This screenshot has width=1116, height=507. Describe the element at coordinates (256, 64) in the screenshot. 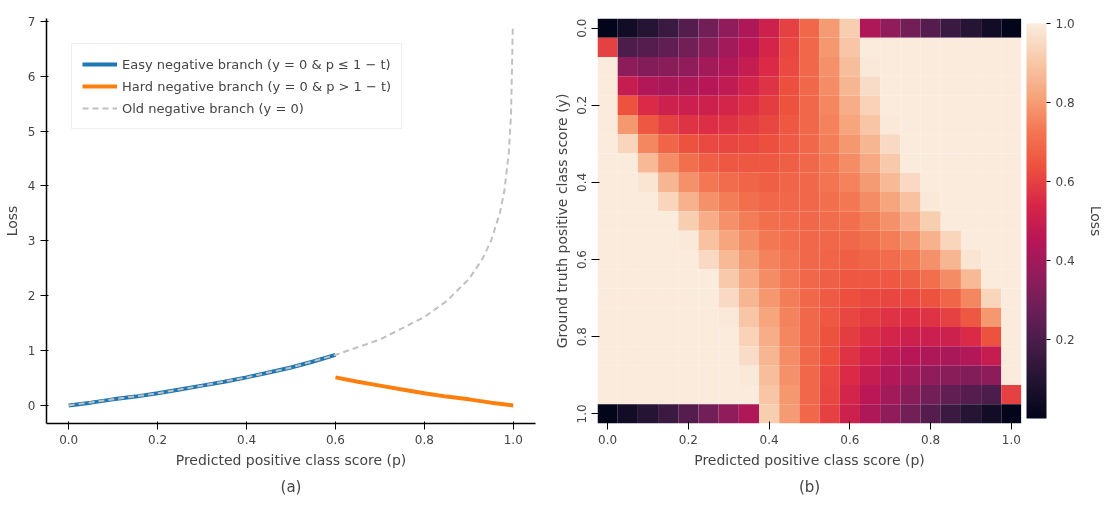

I see `legend-label: Easy negative branch (y = 0 & p ≤ 1 − t)` at that location.